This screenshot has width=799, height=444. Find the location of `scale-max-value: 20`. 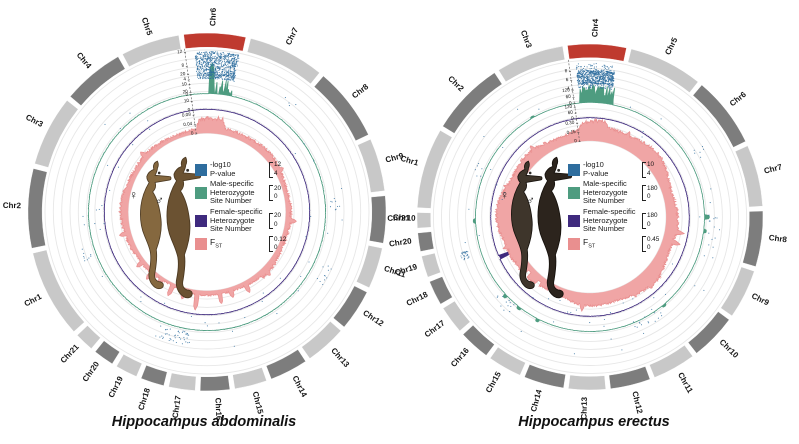

scale-max-value: 20 is located at coordinates (278, 188).